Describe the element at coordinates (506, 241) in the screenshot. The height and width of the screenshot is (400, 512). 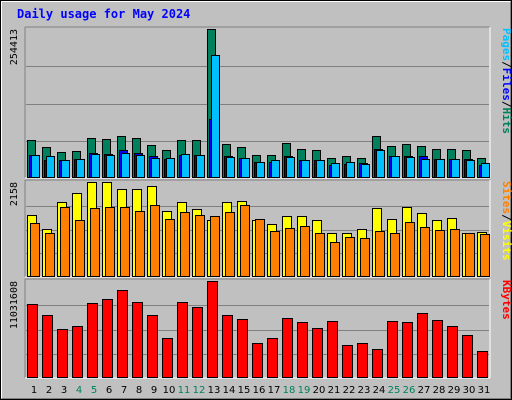
I see `legend-entry: Visits` at that location.